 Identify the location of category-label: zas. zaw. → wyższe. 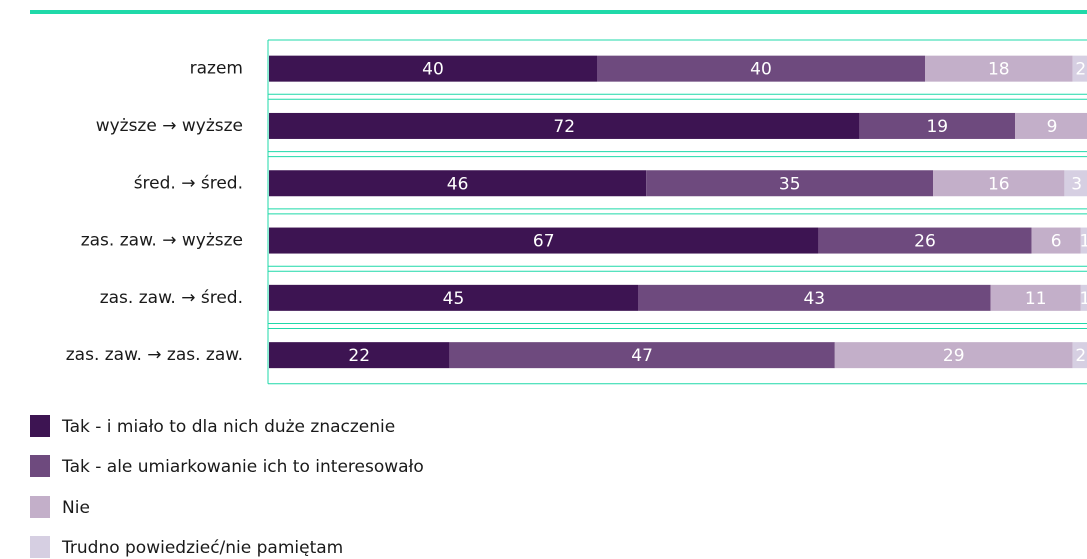
(162, 241).